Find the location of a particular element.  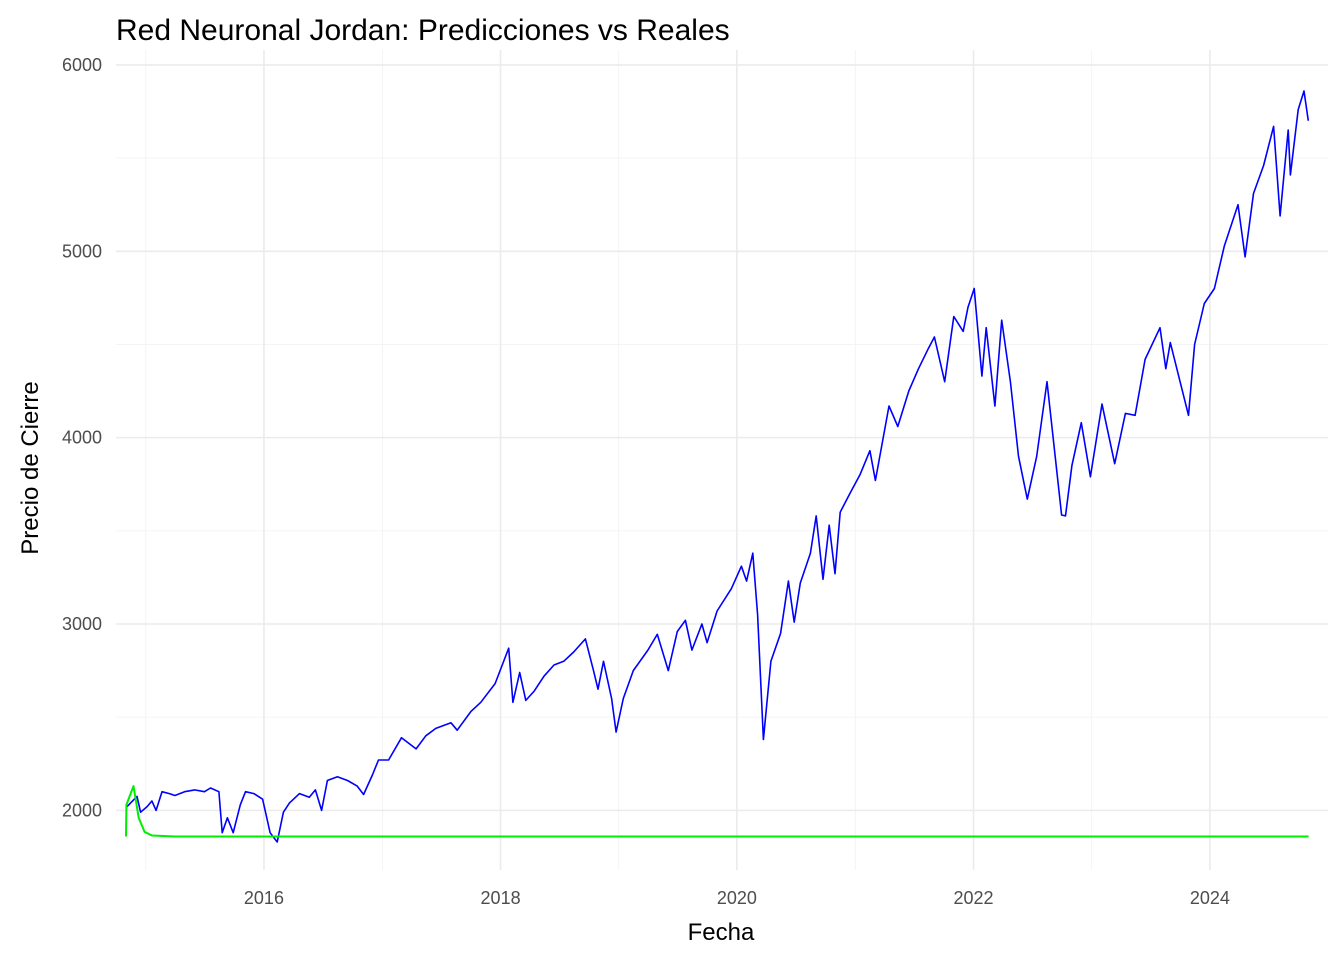

y-tick-label: 4000 is located at coordinates (82, 438).